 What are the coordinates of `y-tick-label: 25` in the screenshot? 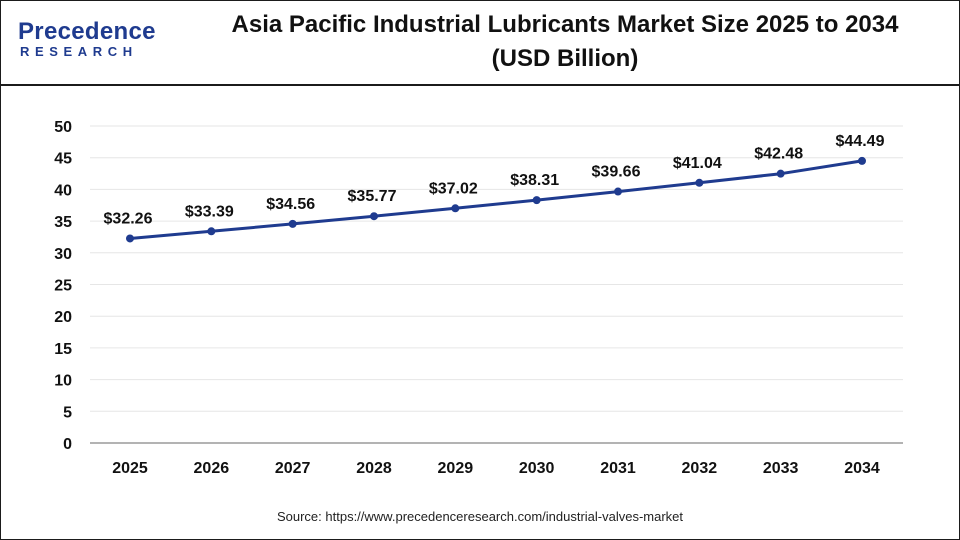 It's located at (63, 286).